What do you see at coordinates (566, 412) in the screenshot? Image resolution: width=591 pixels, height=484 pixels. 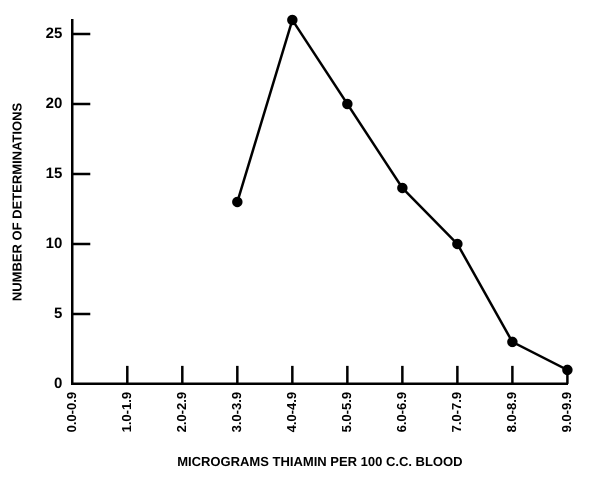 I see `x-tick-label: 9.0-9.9` at bounding box center [566, 412].